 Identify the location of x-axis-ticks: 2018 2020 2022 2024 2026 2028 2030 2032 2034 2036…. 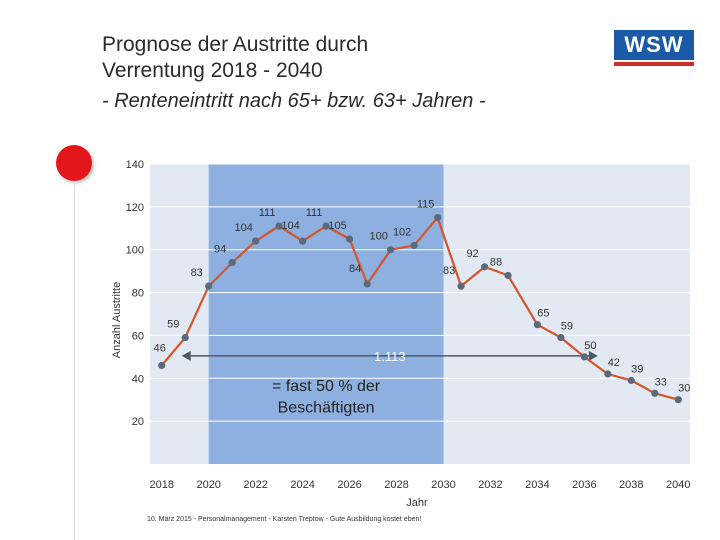
(419, 485).